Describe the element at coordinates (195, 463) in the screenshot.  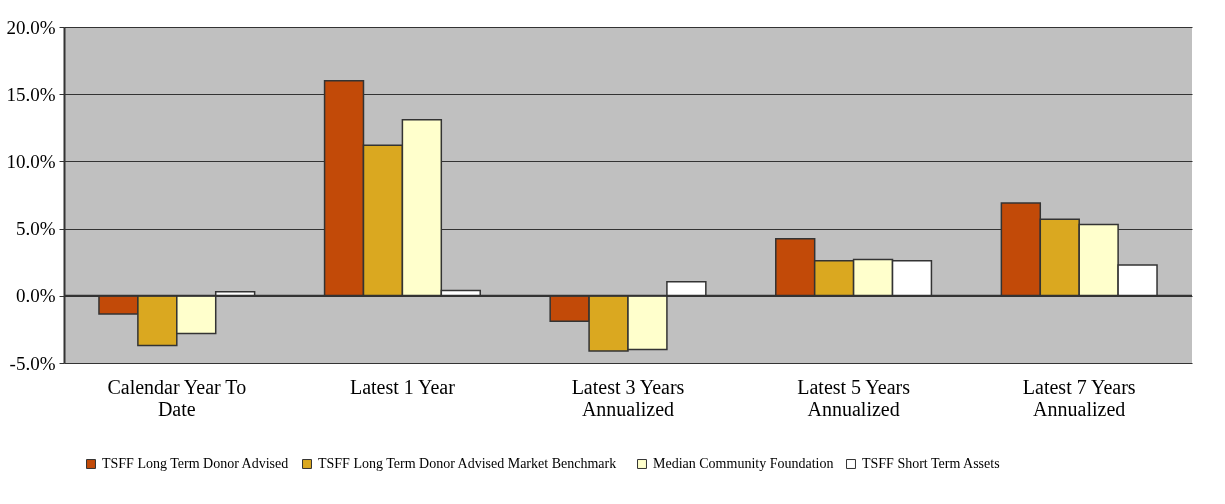
I see `legend-label: TSFF Long Term Donor Advised` at that location.